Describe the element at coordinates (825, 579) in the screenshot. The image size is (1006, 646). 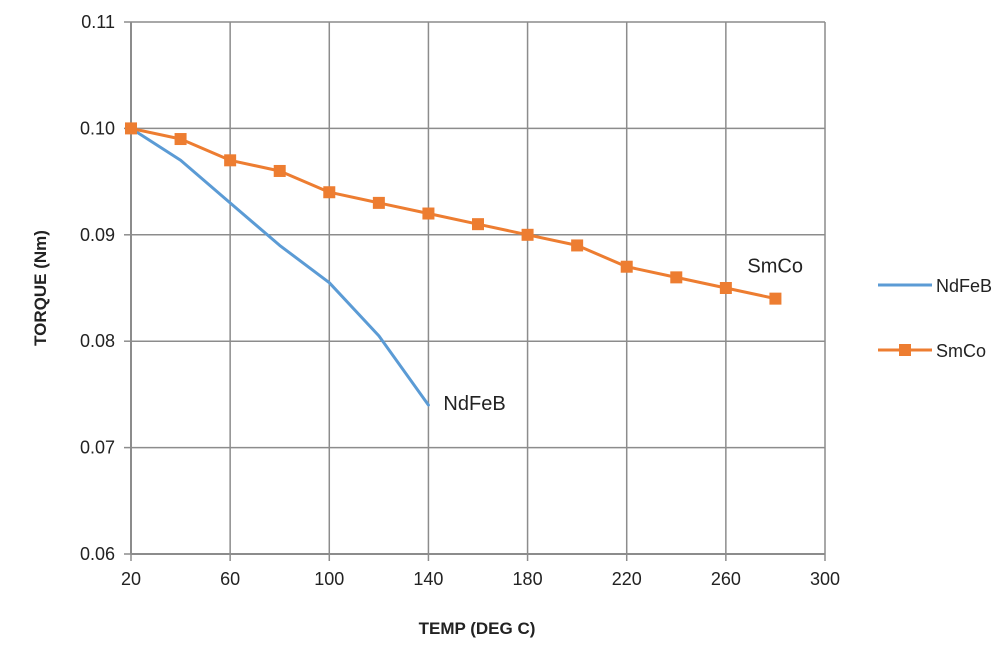
I see `x-tick-label: 300` at that location.